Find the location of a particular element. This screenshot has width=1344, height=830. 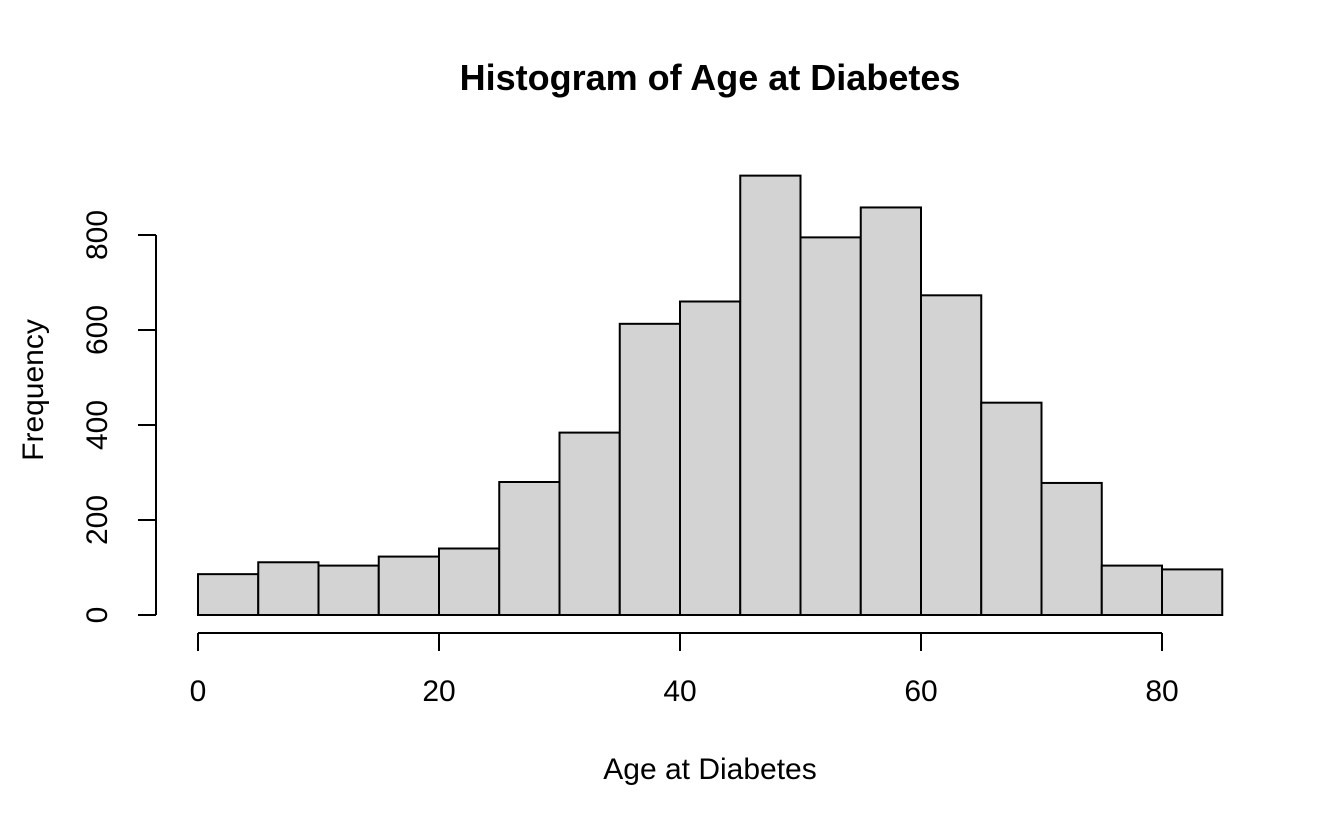

x-tick-label: 80 is located at coordinates (1161, 691).